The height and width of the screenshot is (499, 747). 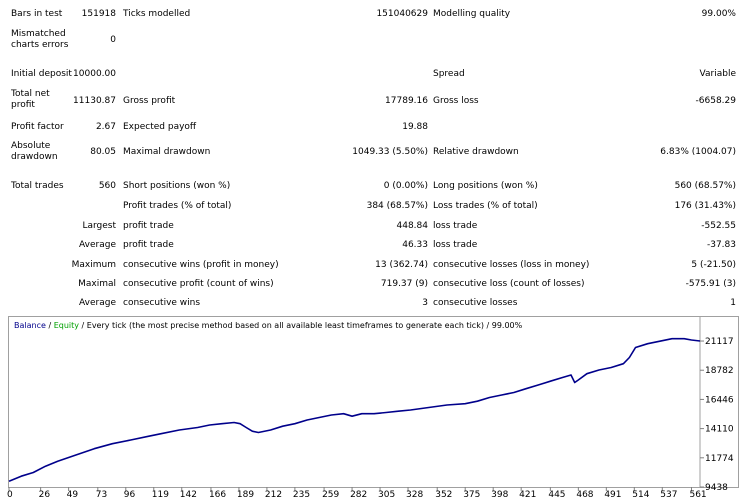 What do you see at coordinates (34, 151) in the screenshot?
I see `absolute-drawdown-label: Absolute drawdown` at bounding box center [34, 151].